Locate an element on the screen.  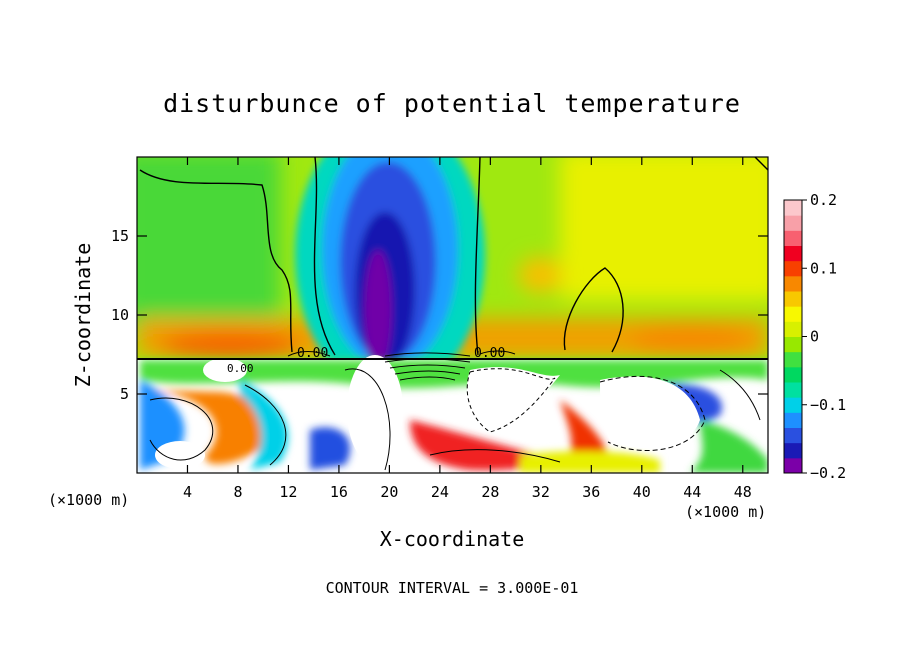
eddy-left is located at coordinates (225, 370).